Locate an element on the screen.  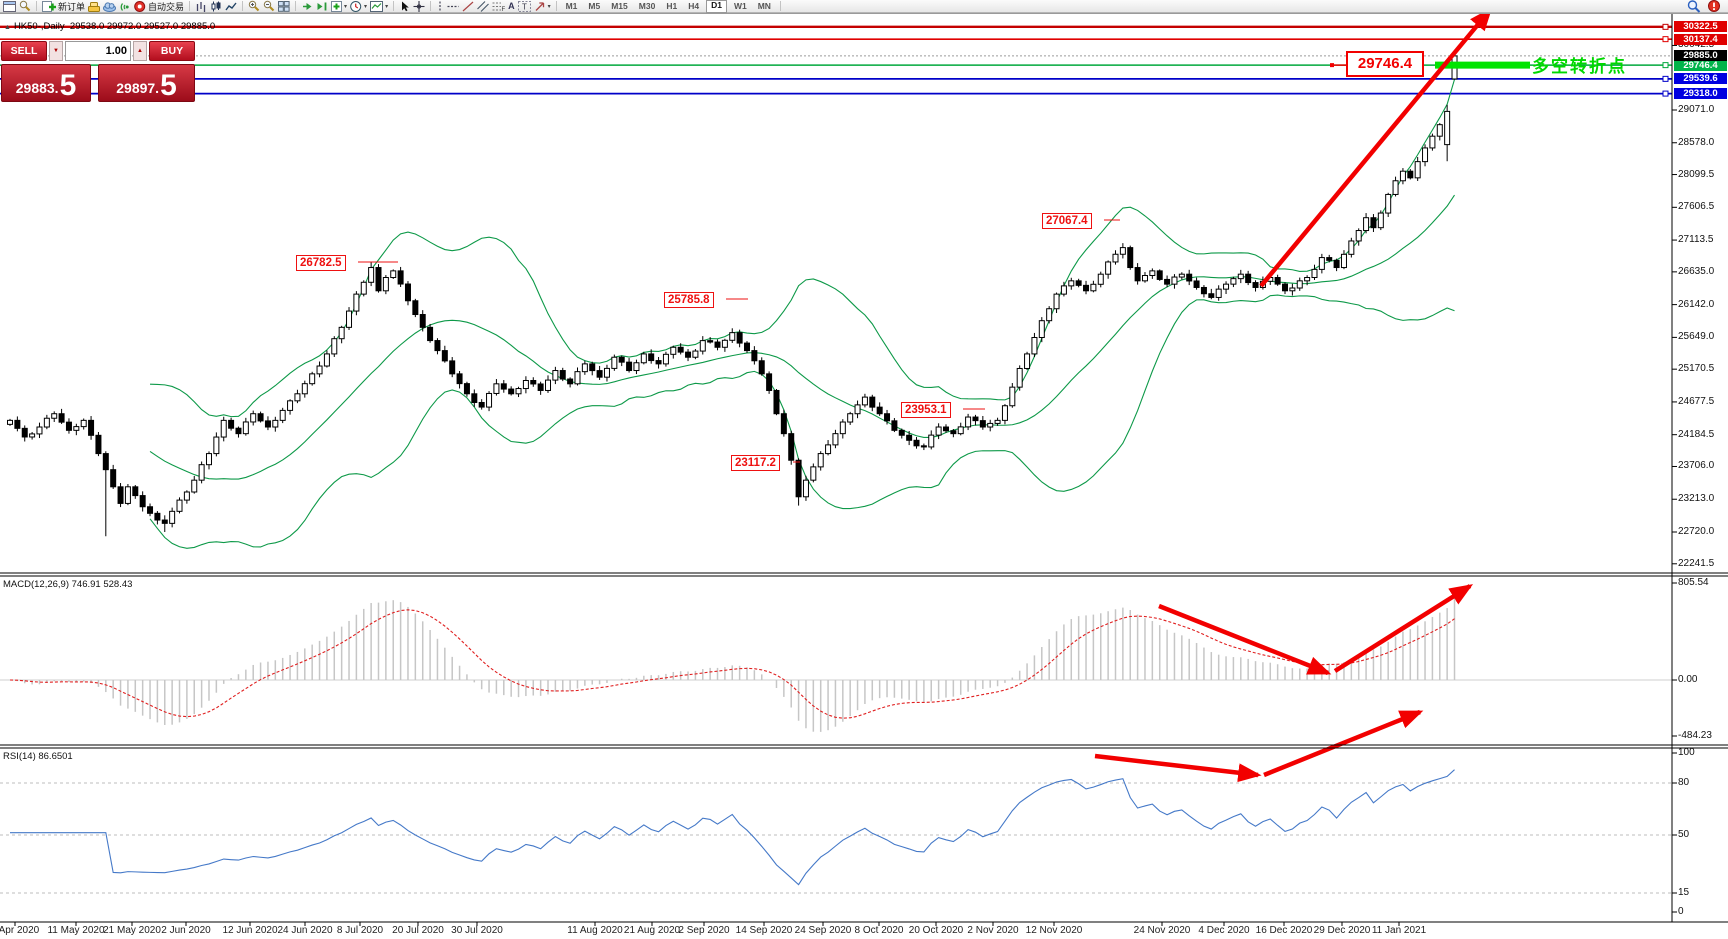
turning-point-price-label: 29746.4 is located at coordinates (1385, 64).